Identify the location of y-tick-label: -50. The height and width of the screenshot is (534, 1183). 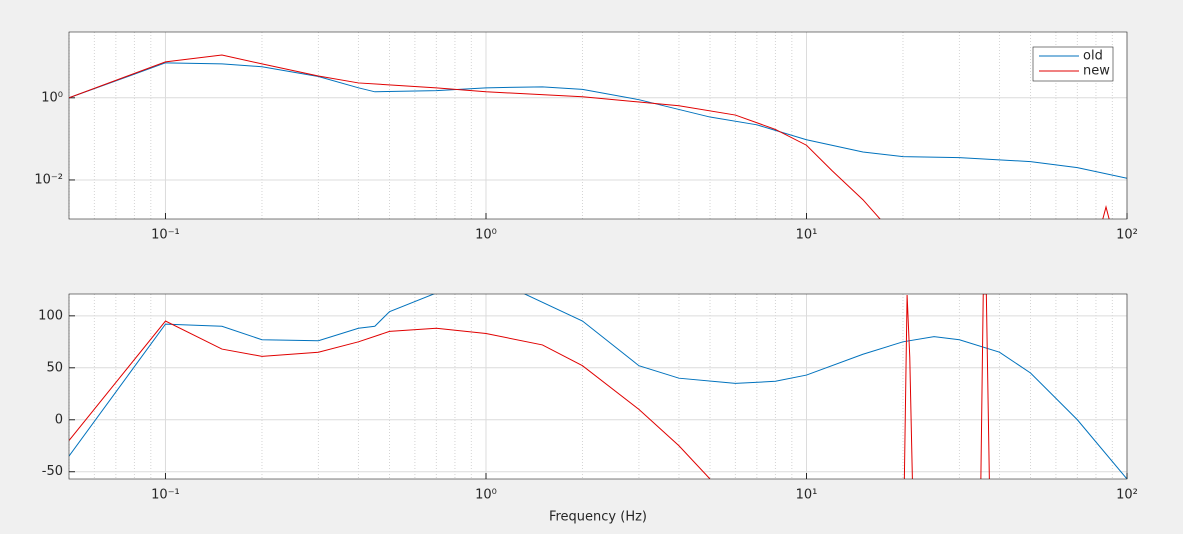
(52, 471).